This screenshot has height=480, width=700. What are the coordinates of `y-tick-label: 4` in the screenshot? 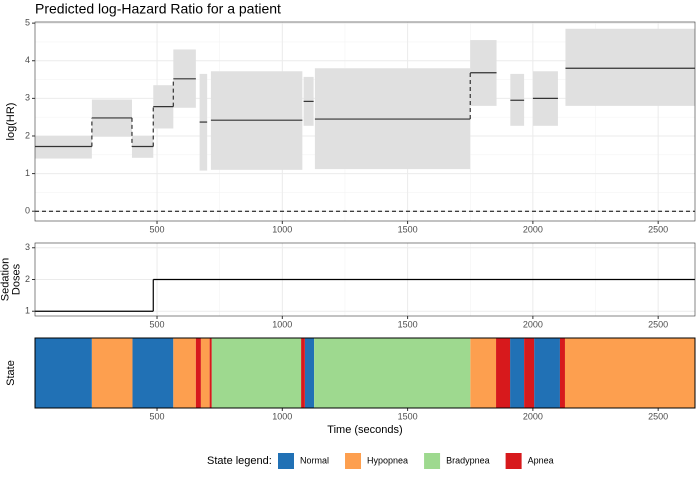 It's located at (27, 60).